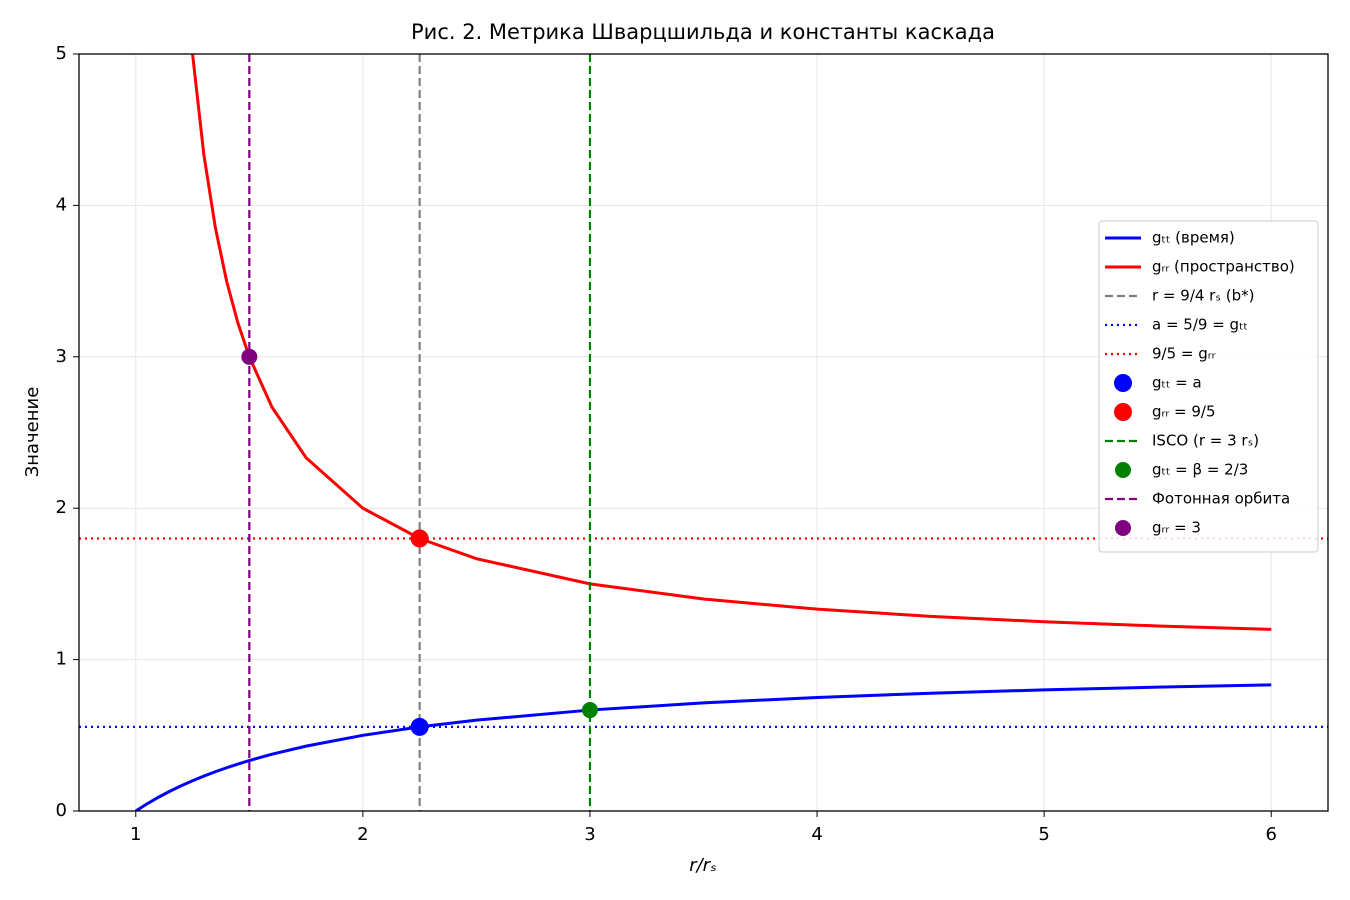 This screenshot has height=900, width=1350. Describe the element at coordinates (61, 810) in the screenshot. I see `y-tick-label: 0` at that location.